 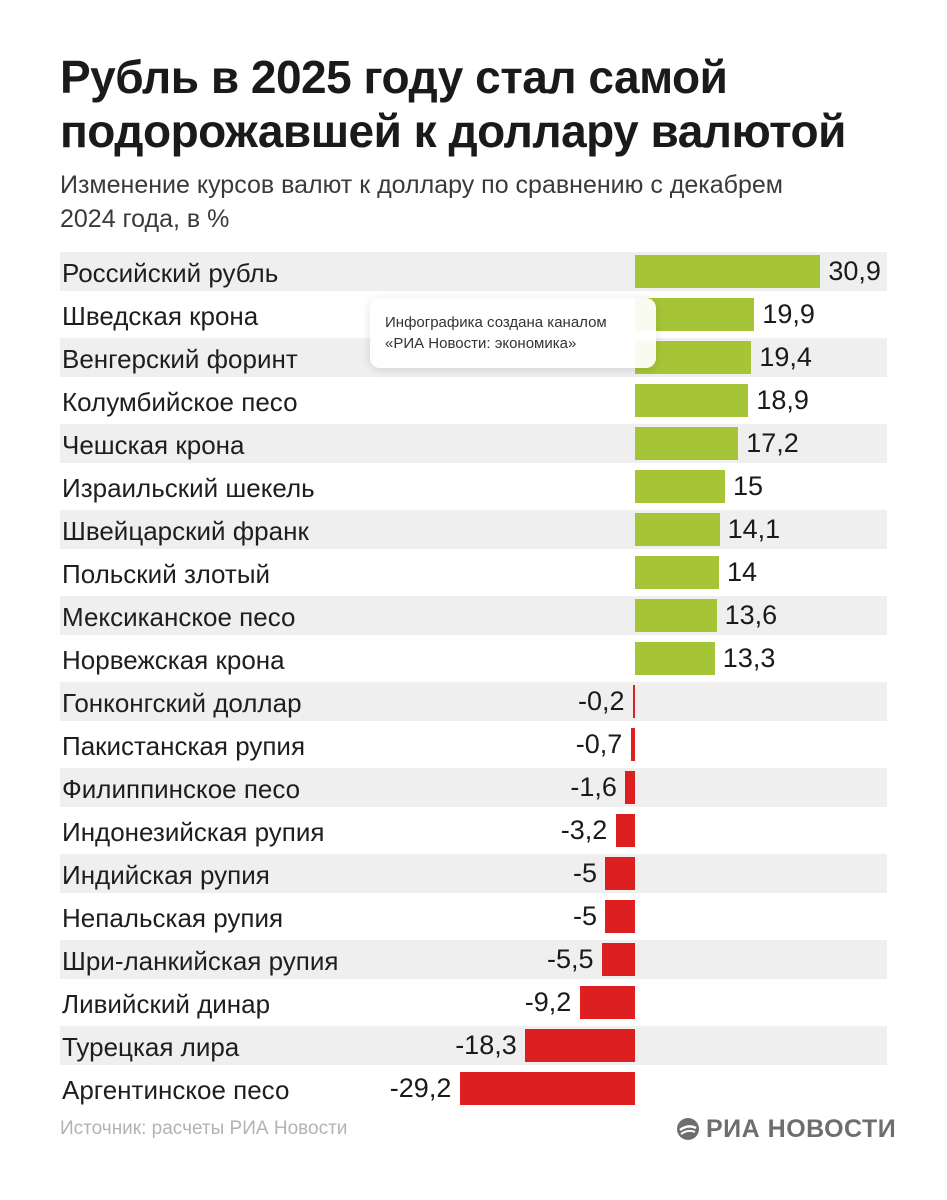 What do you see at coordinates (688, 1129) in the screenshot?
I see `ria-logo-icon` at bounding box center [688, 1129].